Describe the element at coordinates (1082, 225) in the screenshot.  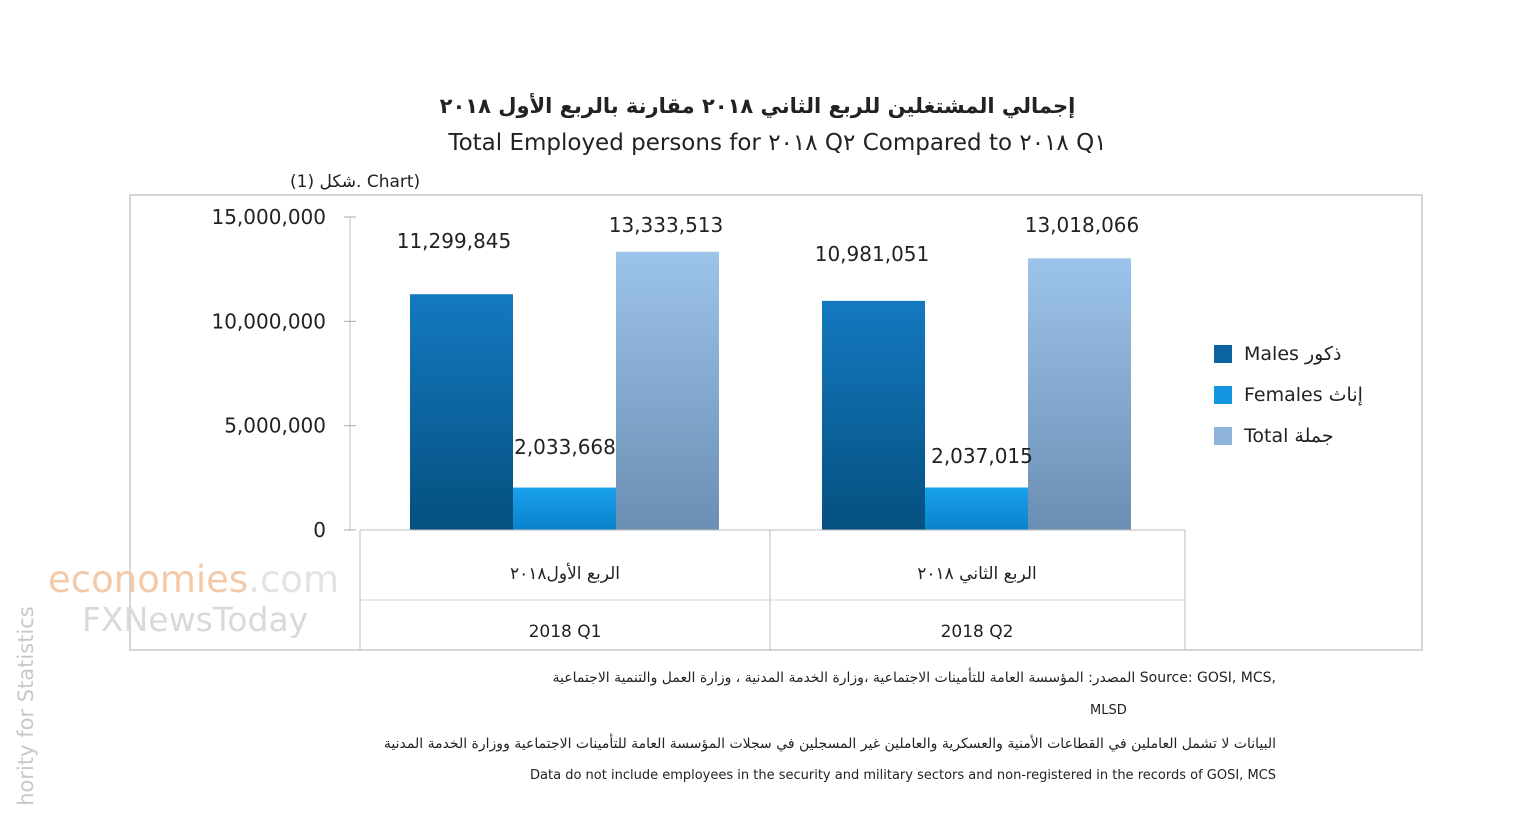
I see `data-label-total-2: 13,018,066` at that location.